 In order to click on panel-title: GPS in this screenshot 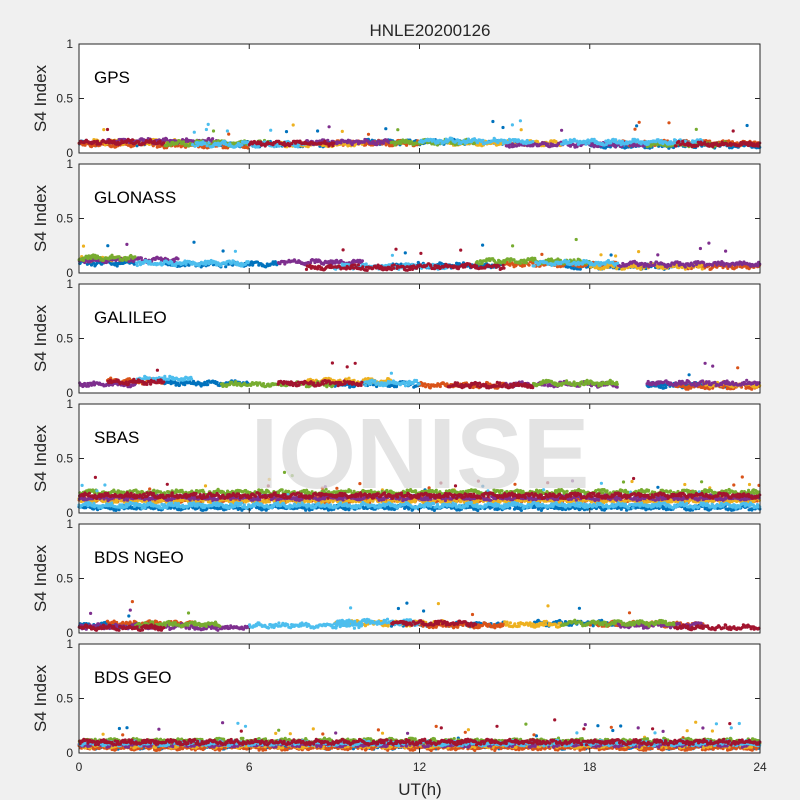, I will do `click(112, 77)`.